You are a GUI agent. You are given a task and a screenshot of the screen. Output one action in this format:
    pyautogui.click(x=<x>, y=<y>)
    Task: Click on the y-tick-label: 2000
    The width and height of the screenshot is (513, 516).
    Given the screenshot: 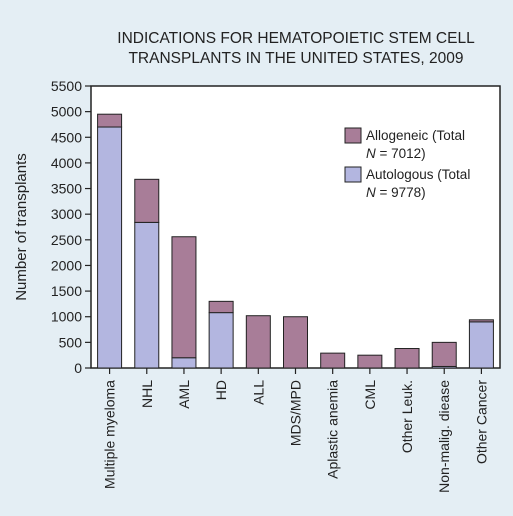 What is the action you would take?
    pyautogui.click(x=66, y=265)
    